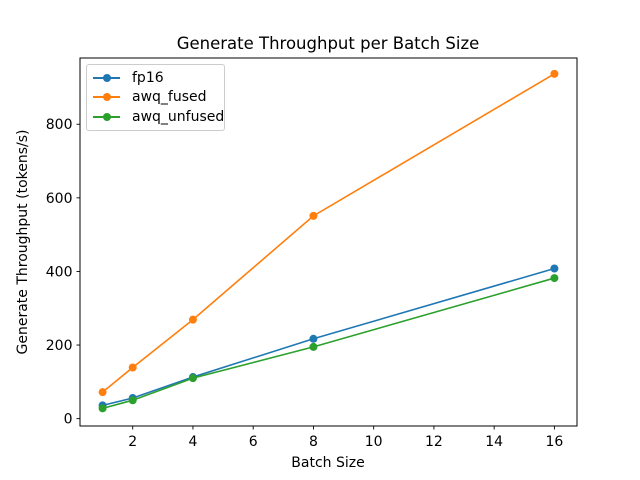  Describe the element at coordinates (148, 77) in the screenshot. I see `legend-label: fp16` at that location.